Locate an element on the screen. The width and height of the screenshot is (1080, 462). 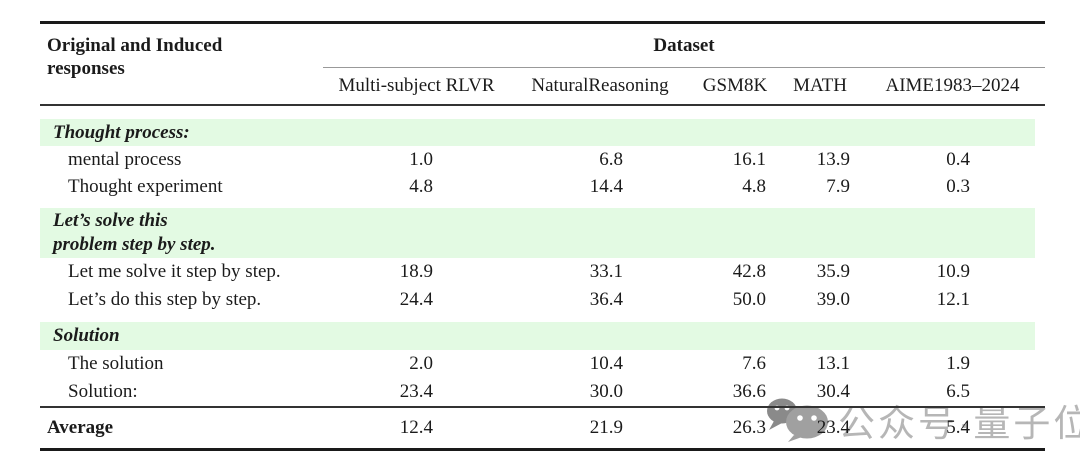
column-header-aime: AIME1983–2024 is located at coordinates (952, 85).